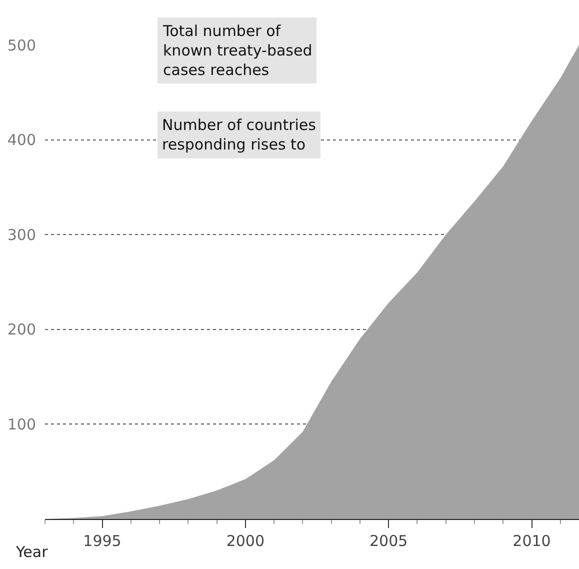 The height and width of the screenshot is (569, 579). Describe the element at coordinates (32, 552) in the screenshot. I see `x-axis-title: Year` at that location.